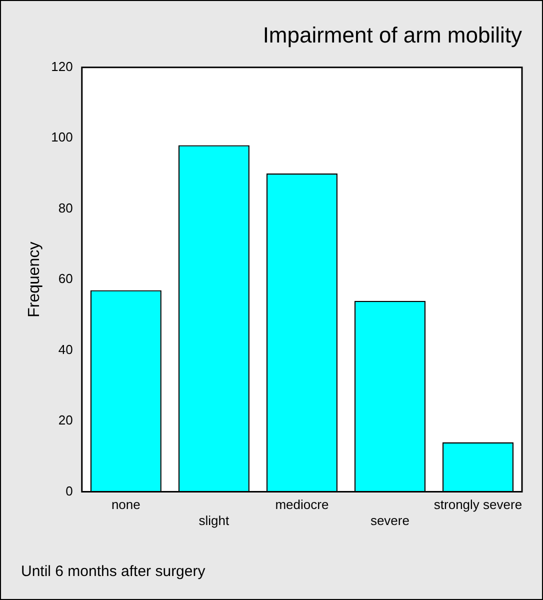  Describe the element at coordinates (392, 35) in the screenshot. I see `chart-title: Impairment of arm mobility` at that location.